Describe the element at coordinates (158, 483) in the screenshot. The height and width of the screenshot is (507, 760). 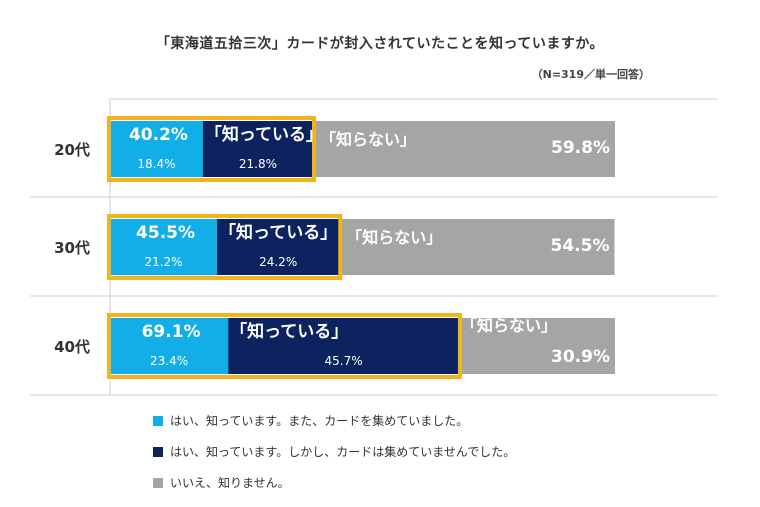
I see `legend-swatch-dont-know` at that location.